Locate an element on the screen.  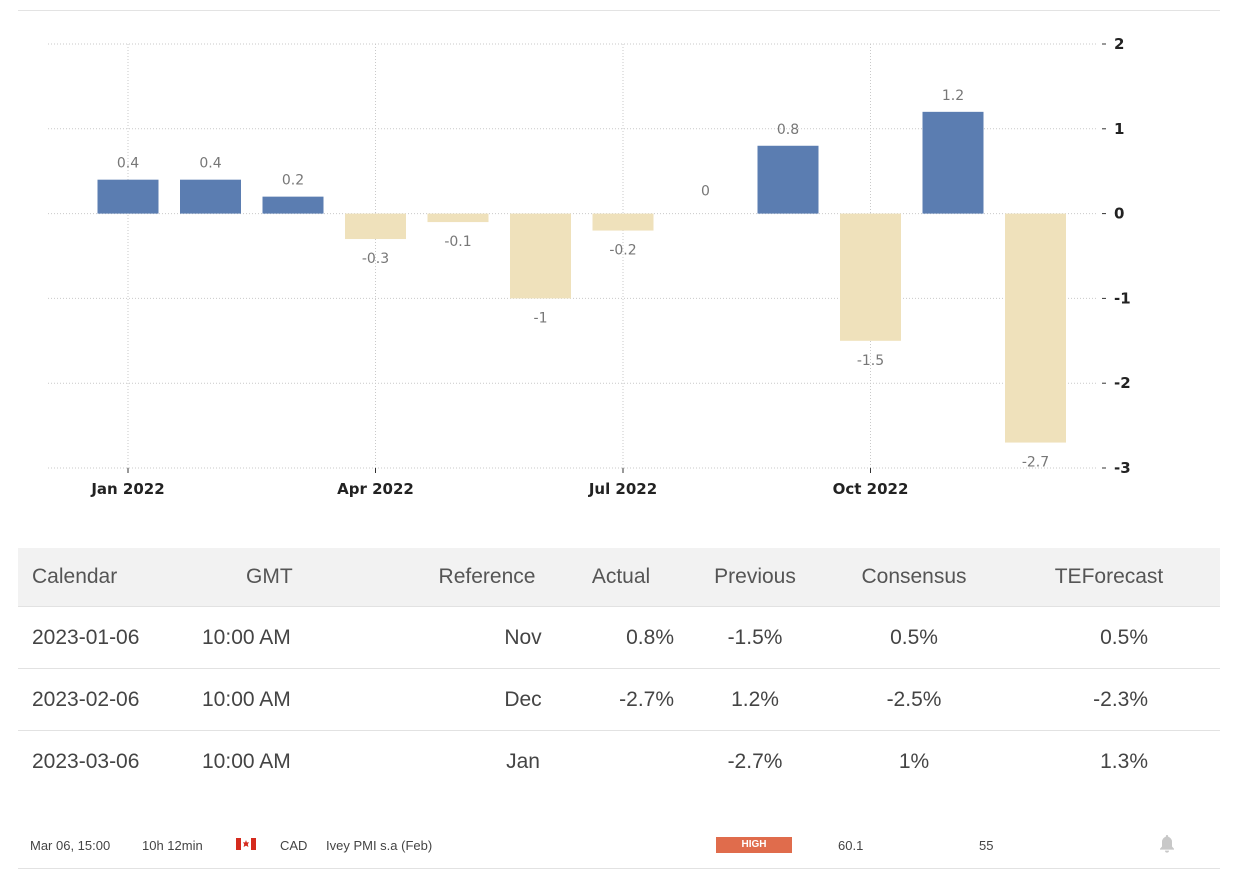
cell-calendar: 2023-01-06 is located at coordinates (103, 637).